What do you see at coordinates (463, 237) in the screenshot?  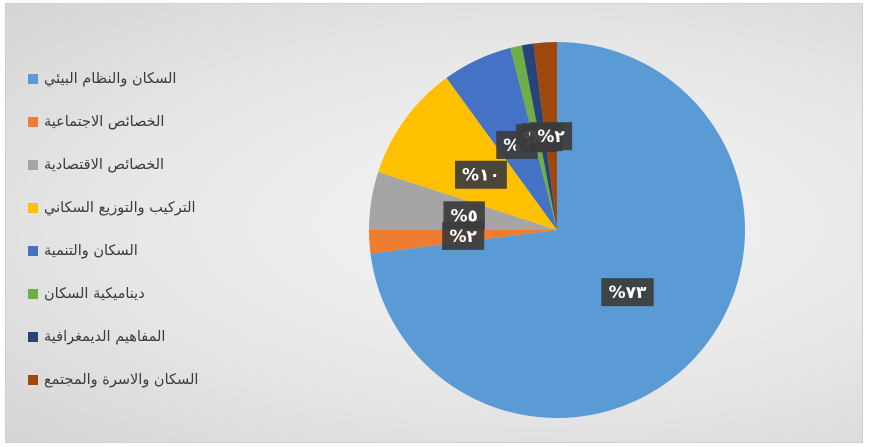 I see `data-label-text-2: %٢` at bounding box center [463, 237].